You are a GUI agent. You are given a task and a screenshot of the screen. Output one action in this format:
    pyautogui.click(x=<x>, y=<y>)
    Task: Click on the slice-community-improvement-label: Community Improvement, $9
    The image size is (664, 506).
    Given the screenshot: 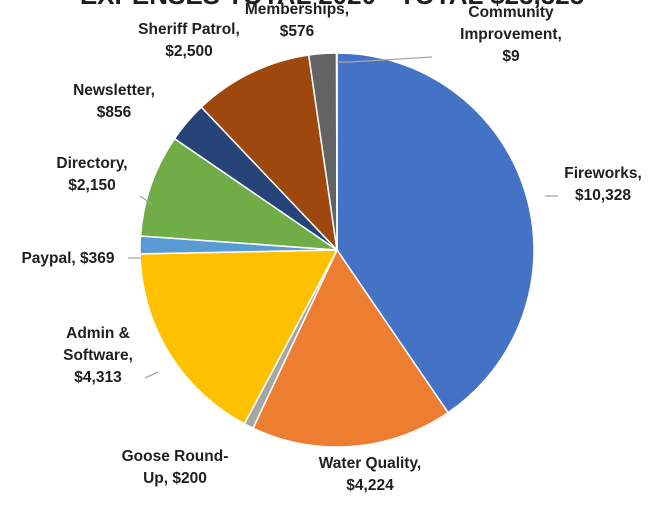 What is the action you would take?
    pyautogui.click(x=511, y=34)
    